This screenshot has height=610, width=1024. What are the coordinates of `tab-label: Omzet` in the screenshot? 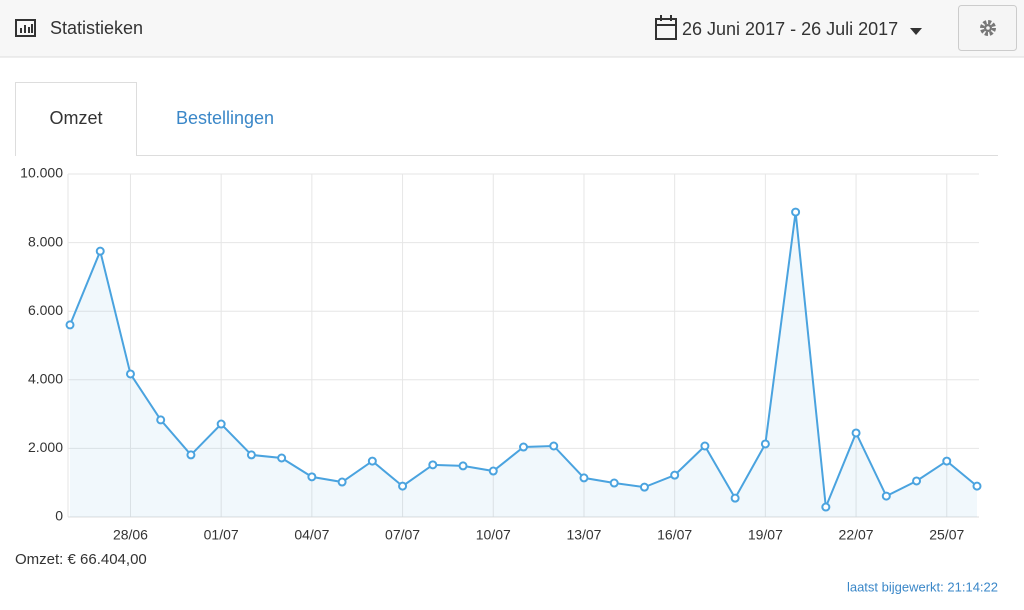 It's located at (75, 118).